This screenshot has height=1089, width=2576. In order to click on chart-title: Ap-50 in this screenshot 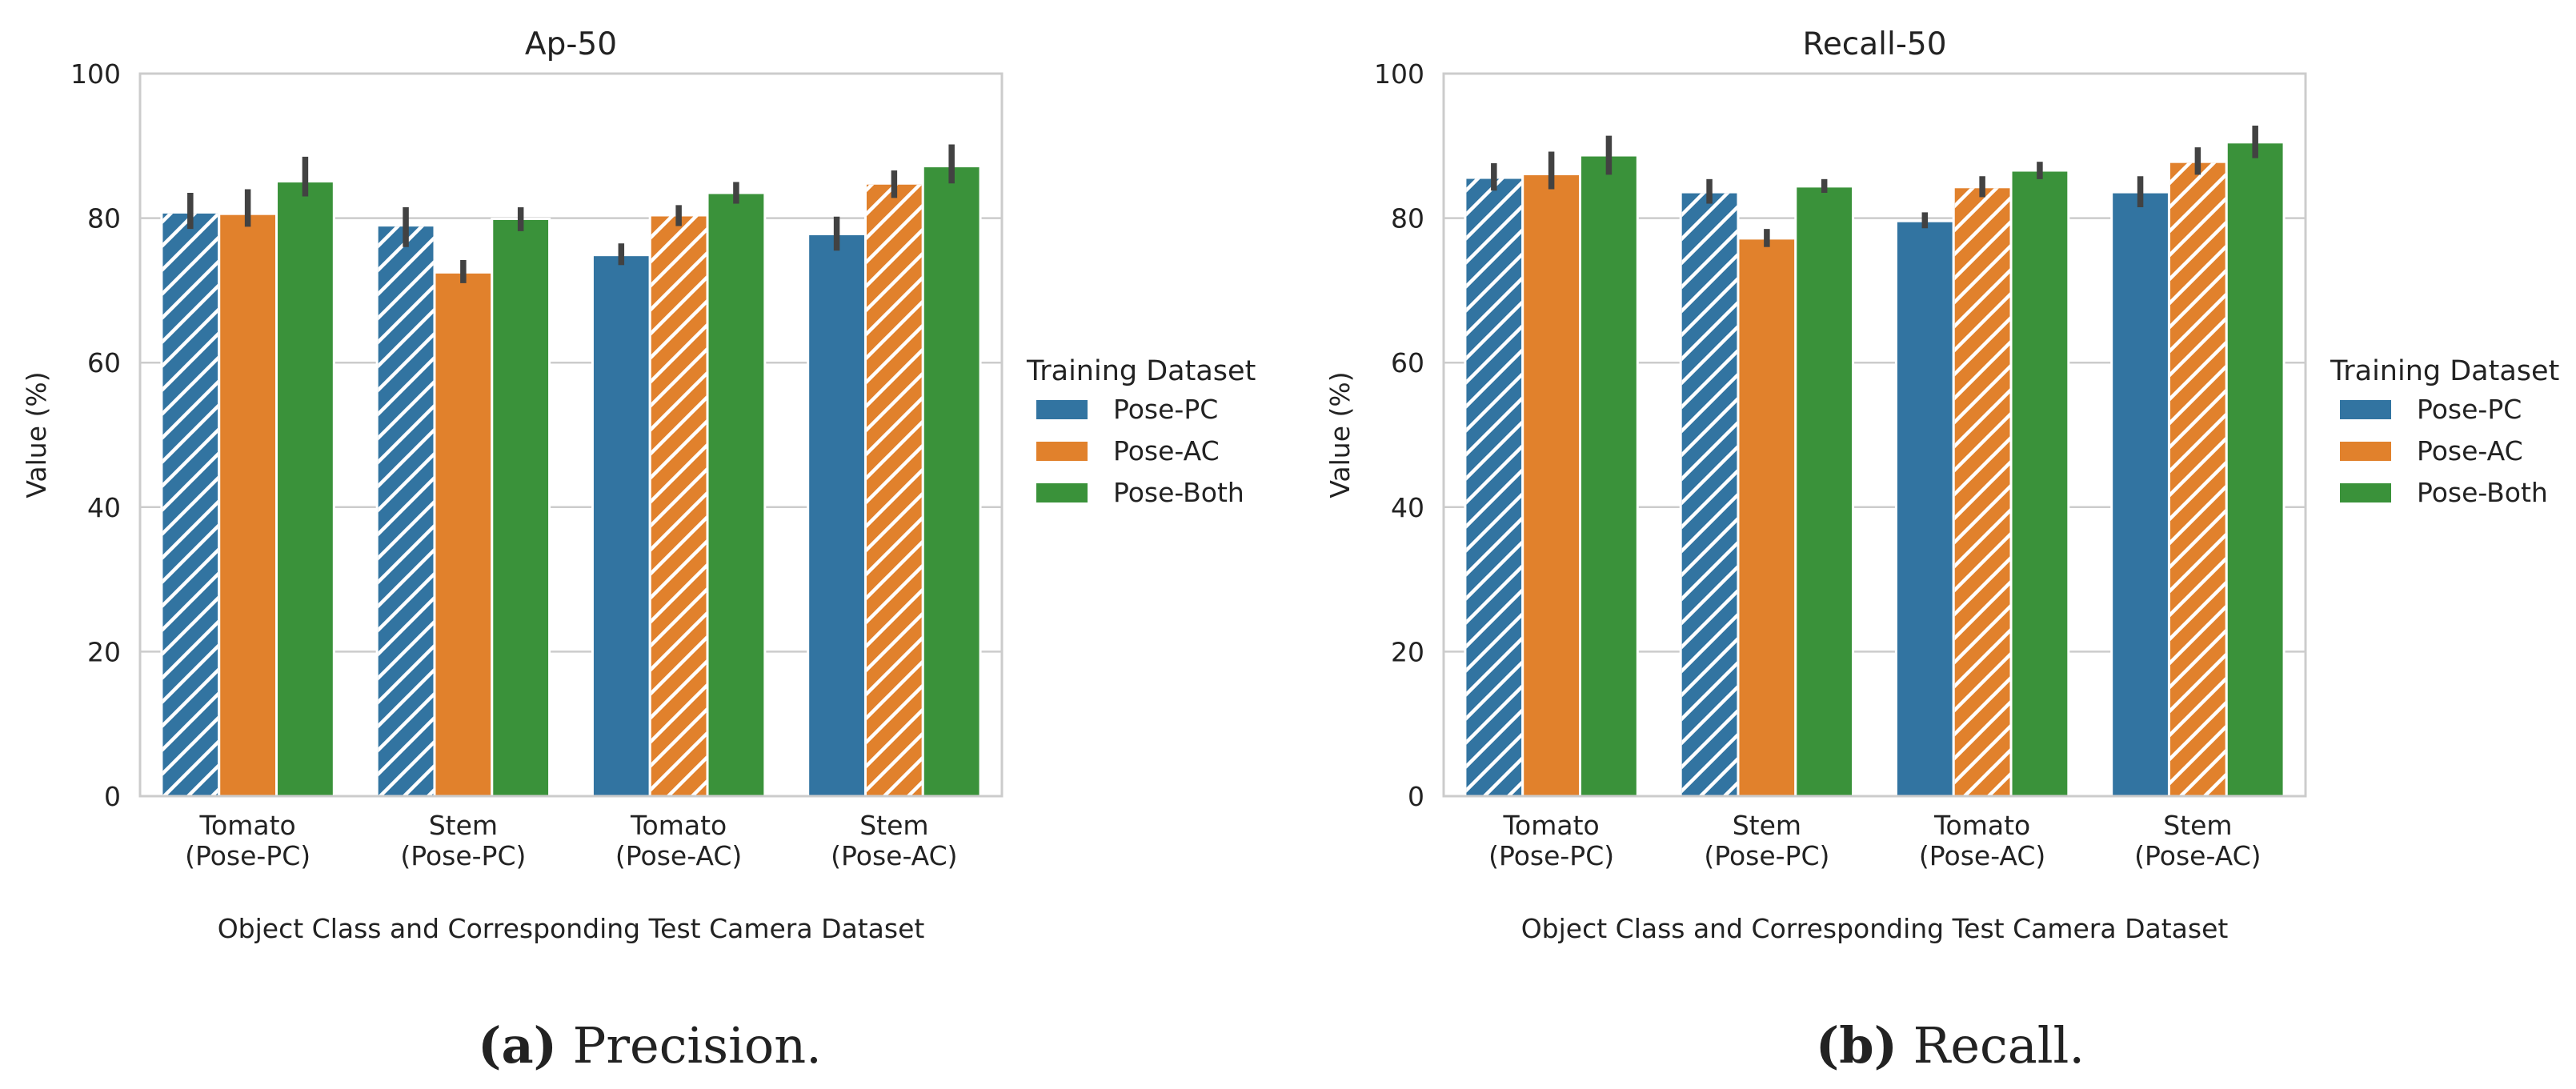, I will do `click(571, 44)`.